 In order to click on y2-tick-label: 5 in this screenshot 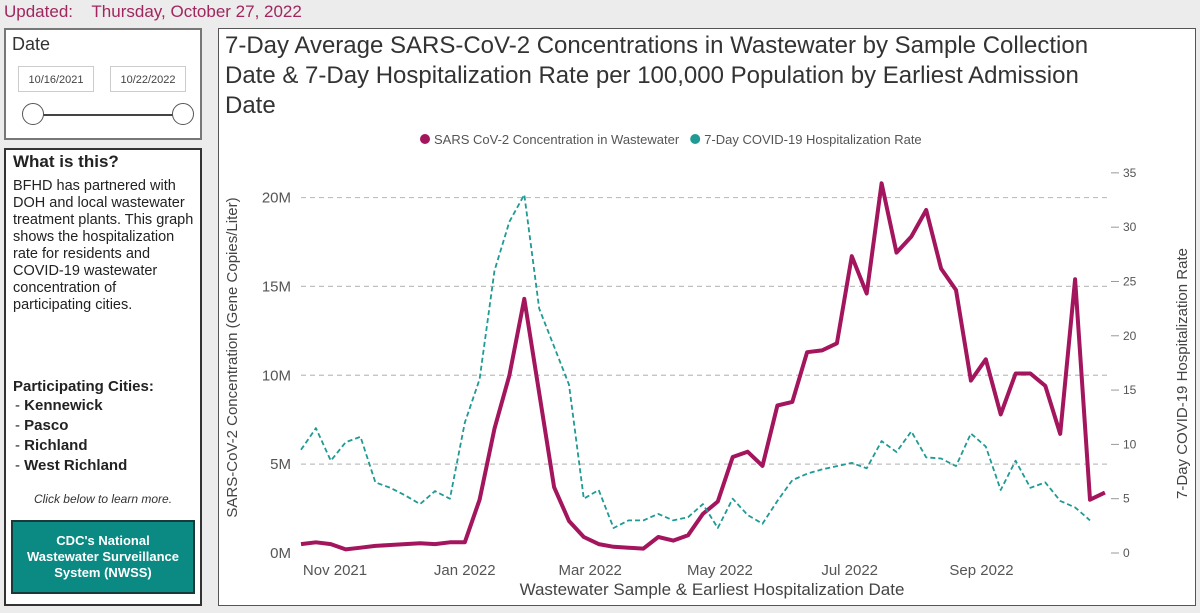, I will do `click(1126, 499)`.